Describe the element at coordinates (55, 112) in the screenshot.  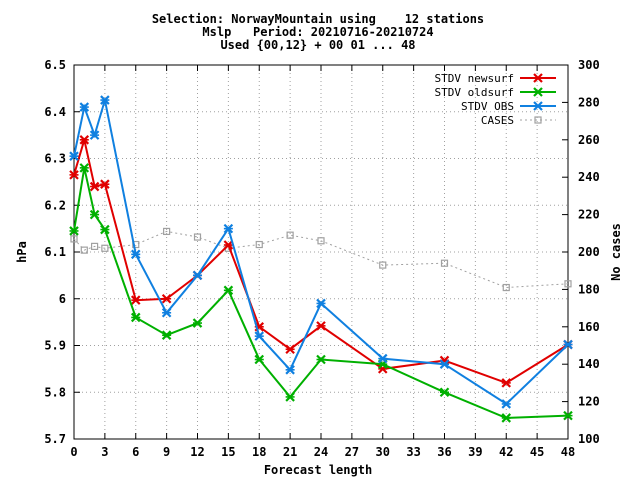
I see `y-tick-label: 6.4` at that location.